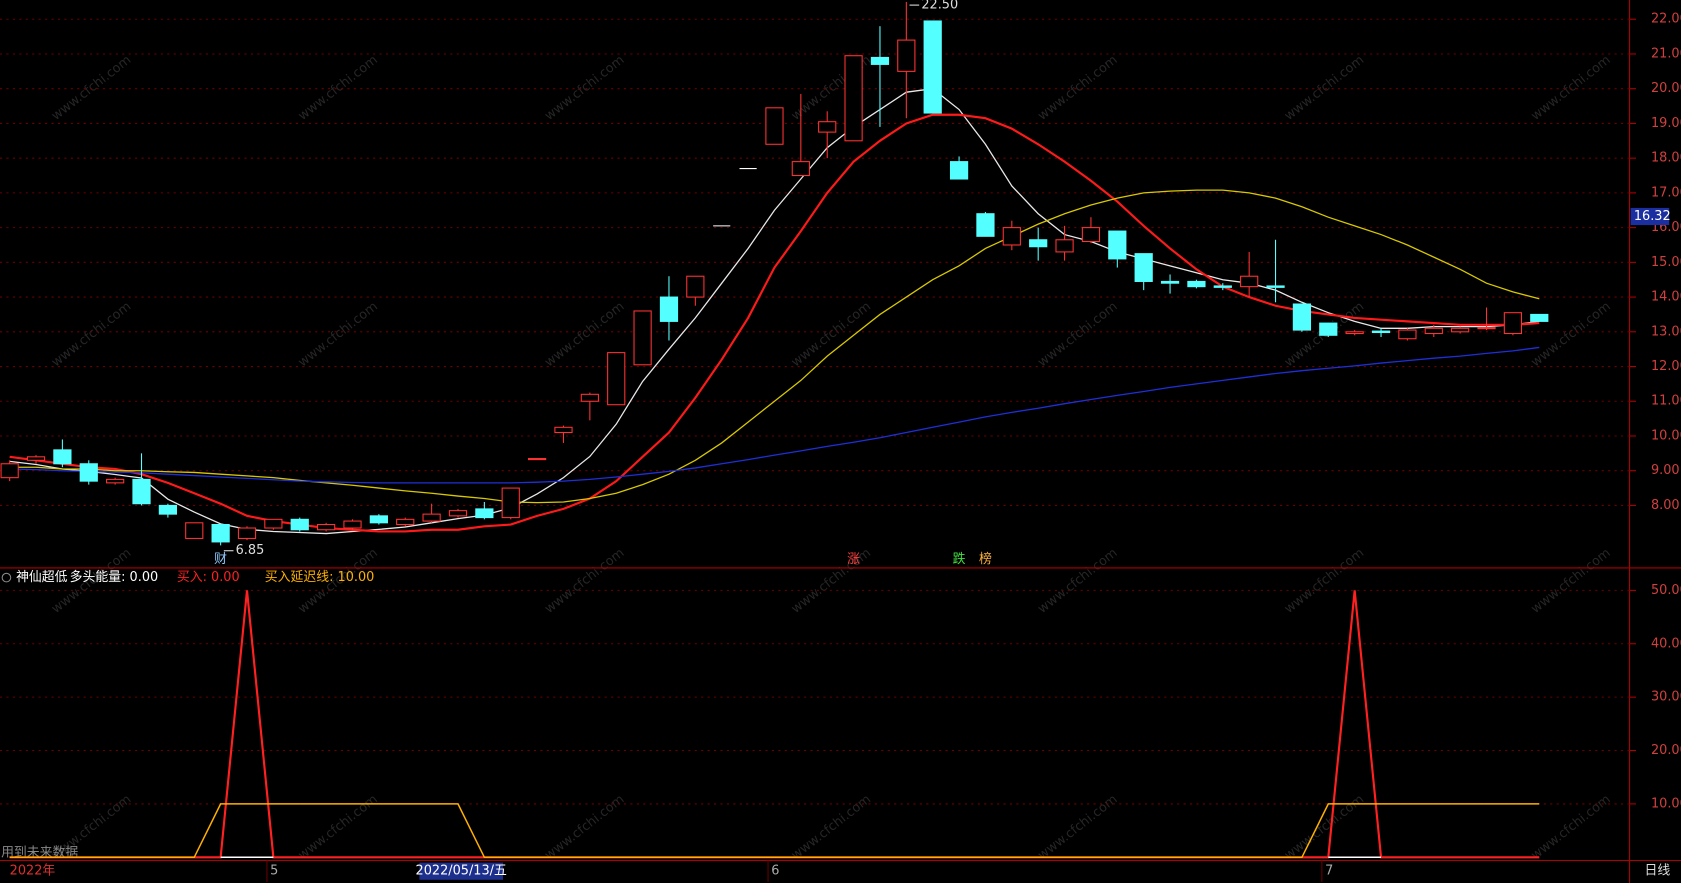  Describe the element at coordinates (1666, 297) in the screenshot. I see `y-tick-label: 14.00` at that location.